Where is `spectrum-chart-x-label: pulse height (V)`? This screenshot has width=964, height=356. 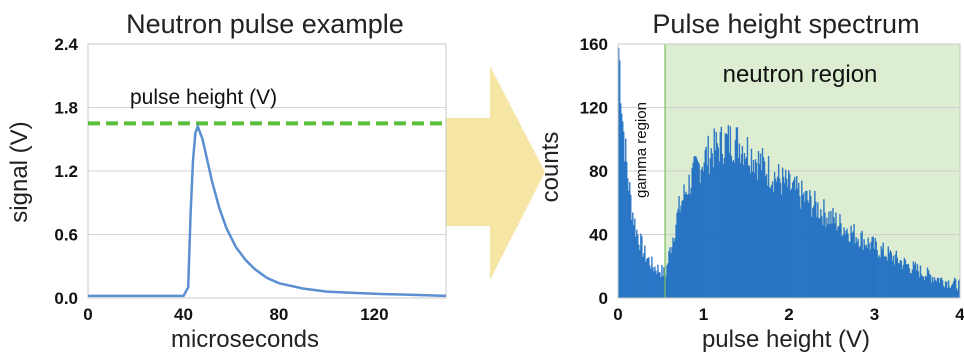
spectrum-chart-x-label: pulse height (V) is located at coordinates (786, 339).